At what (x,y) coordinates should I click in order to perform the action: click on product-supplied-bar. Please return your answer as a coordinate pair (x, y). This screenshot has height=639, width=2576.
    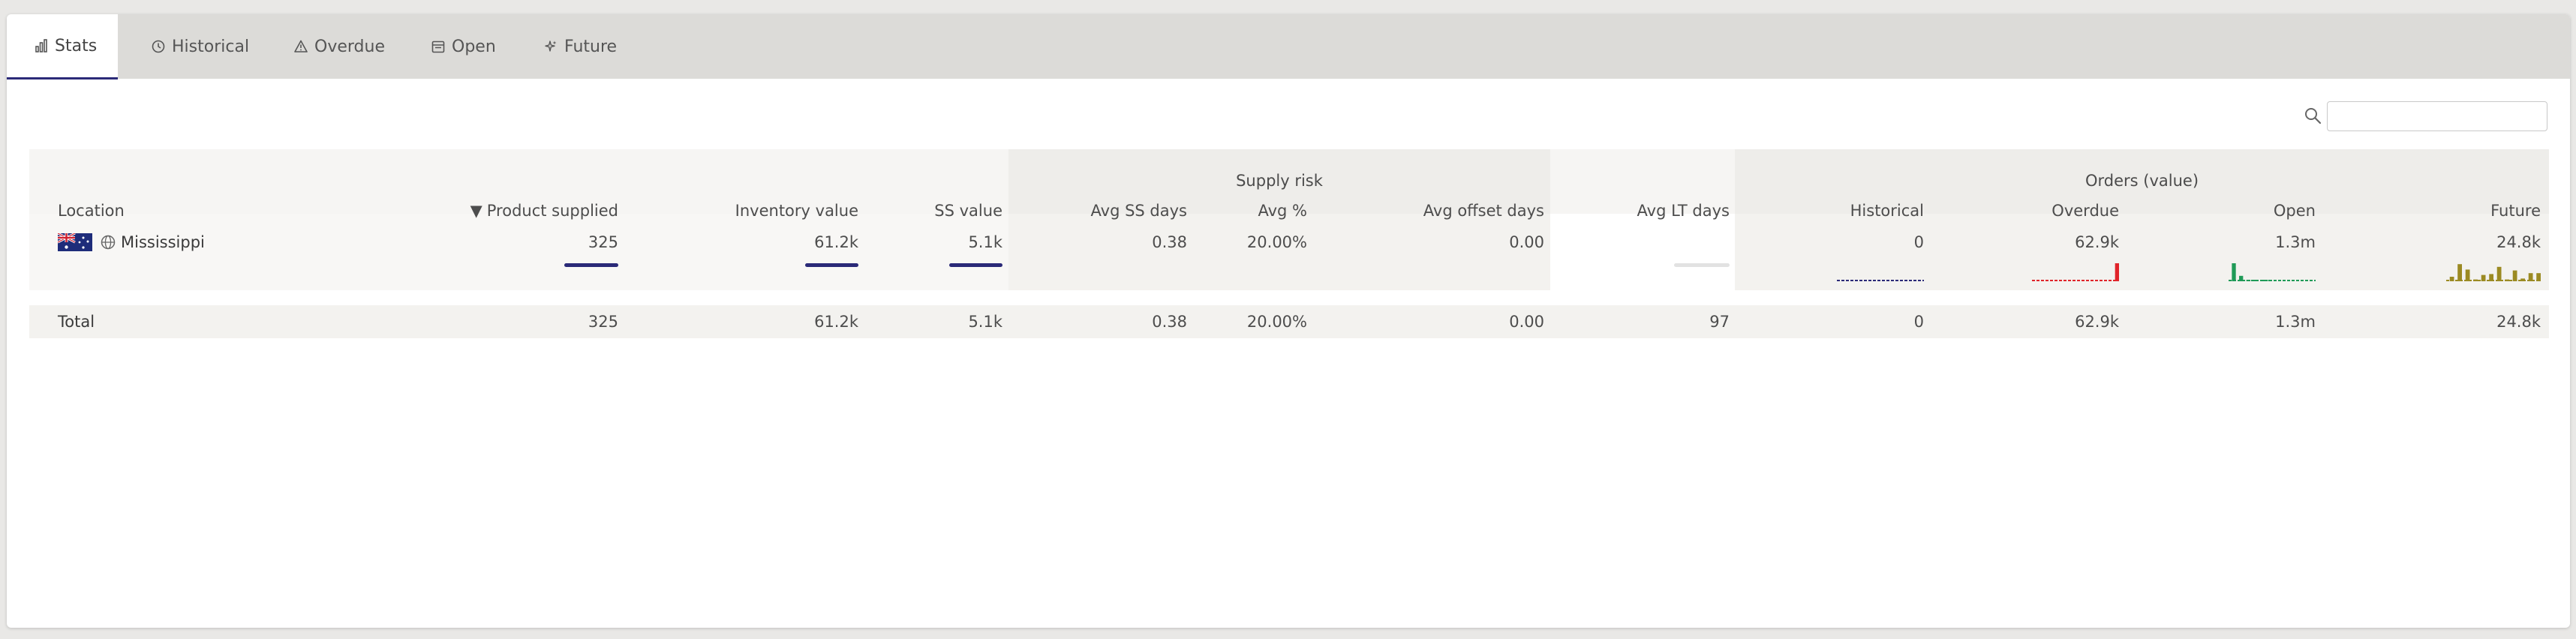
    Looking at the image, I should click on (591, 265).